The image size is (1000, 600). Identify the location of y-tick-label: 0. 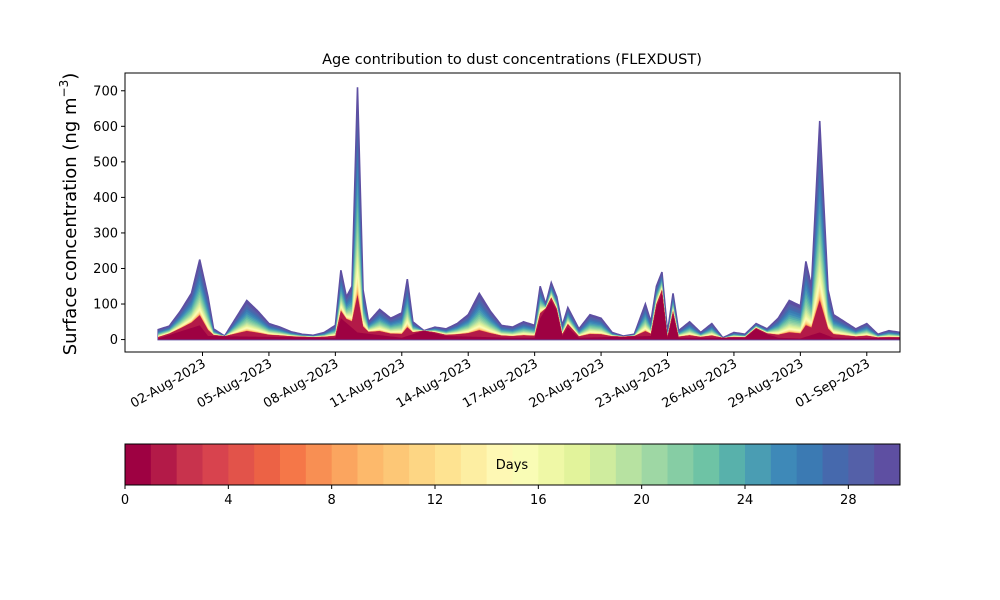
(114, 340).